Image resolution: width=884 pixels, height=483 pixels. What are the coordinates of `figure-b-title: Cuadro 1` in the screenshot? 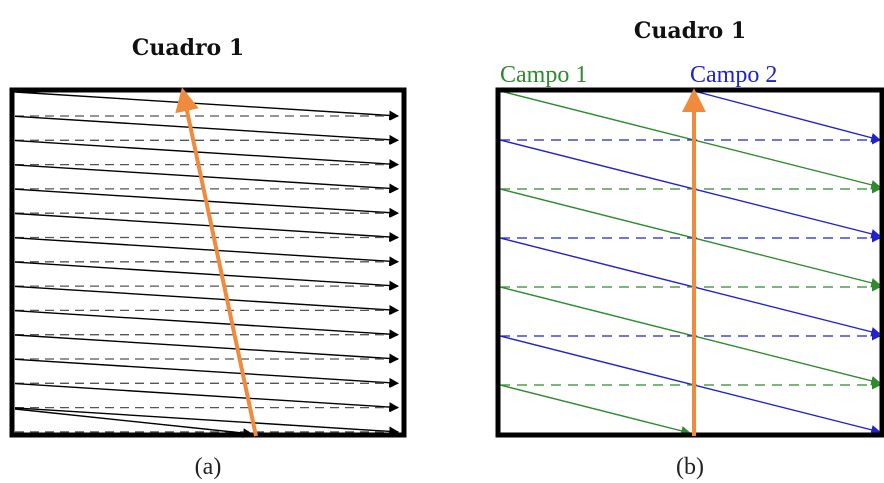 It's located at (690, 31).